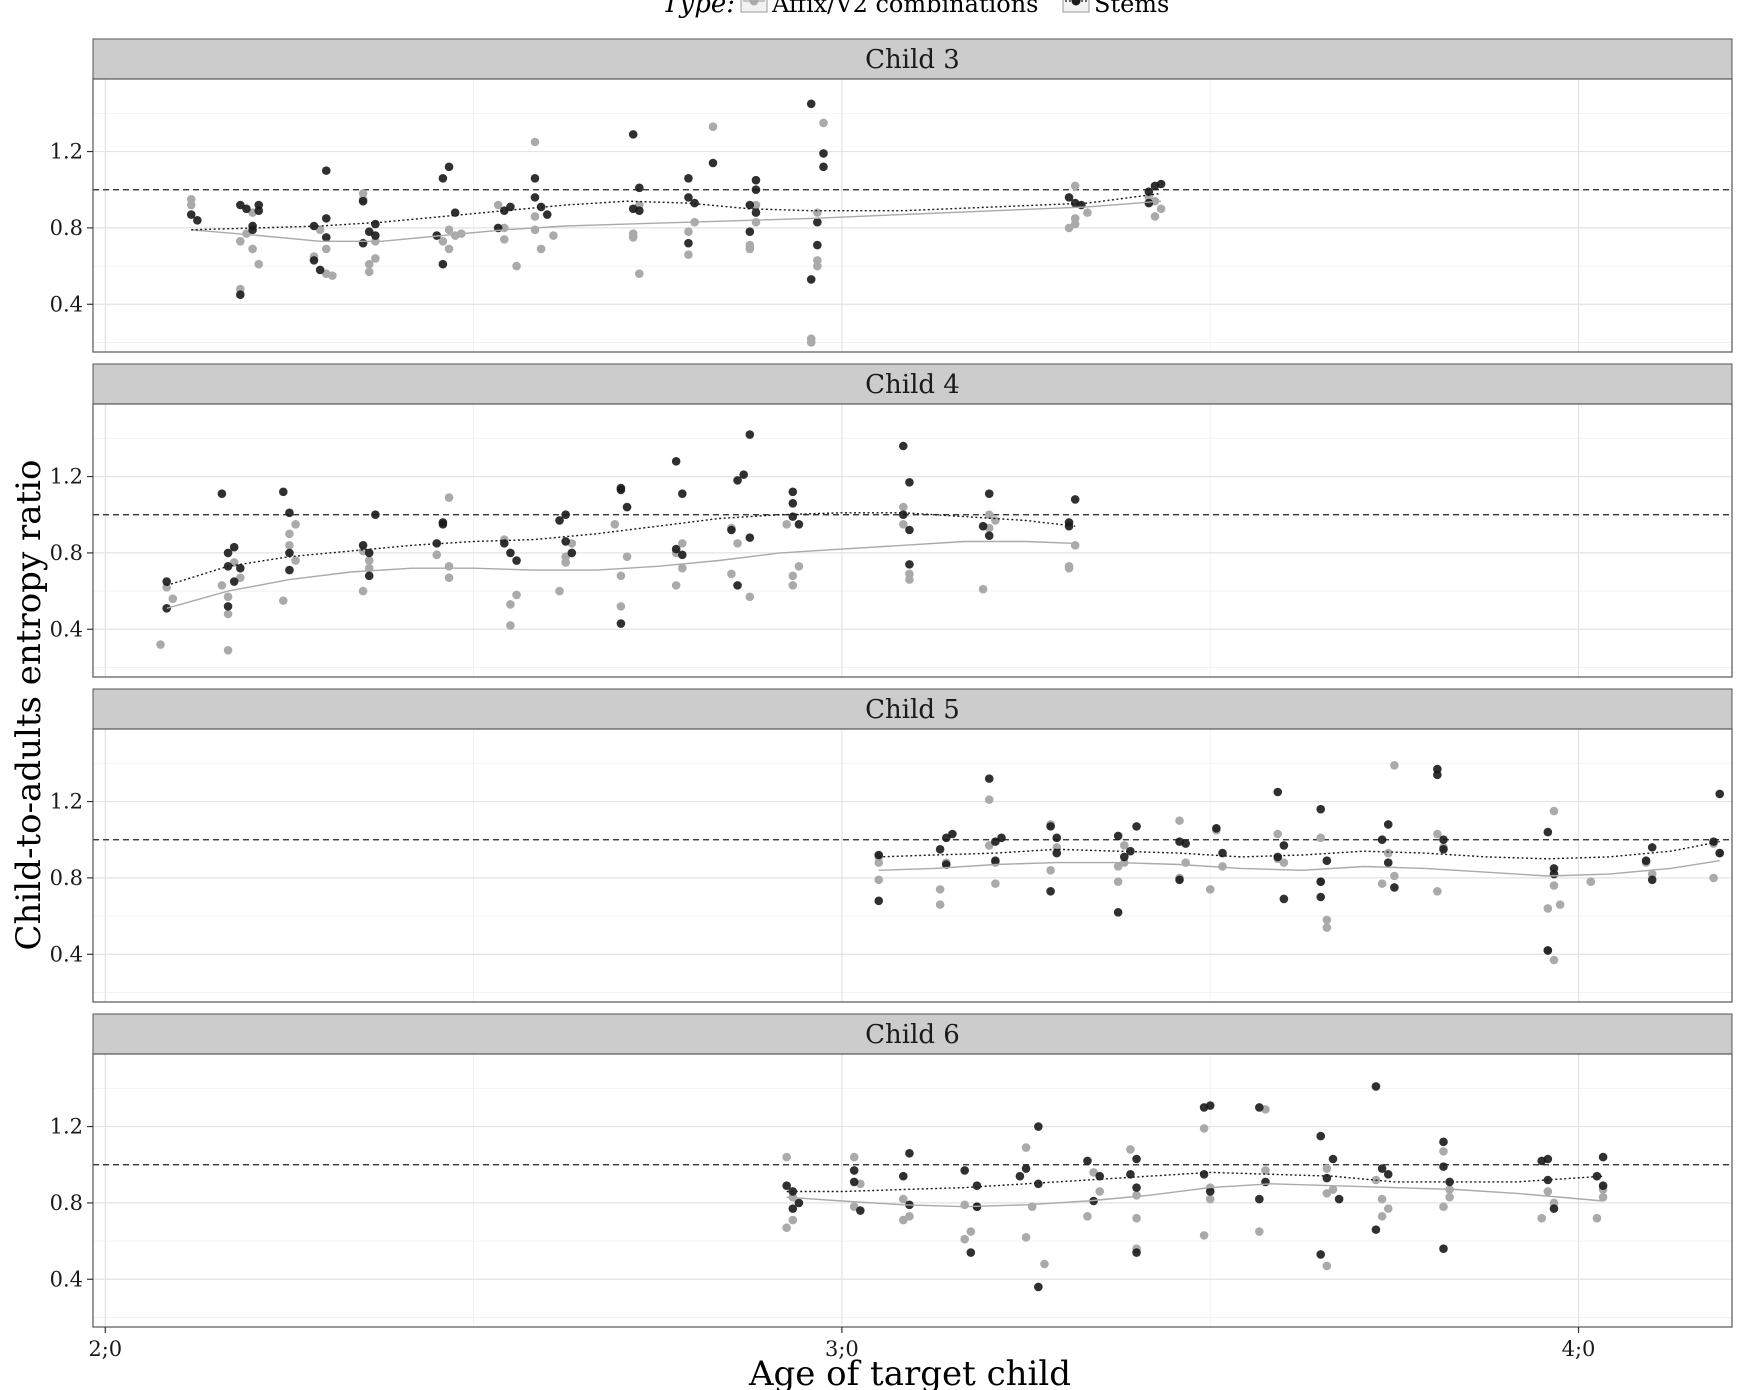  Describe the element at coordinates (912, 385) in the screenshot. I see `facet-label: Child 4` at that location.